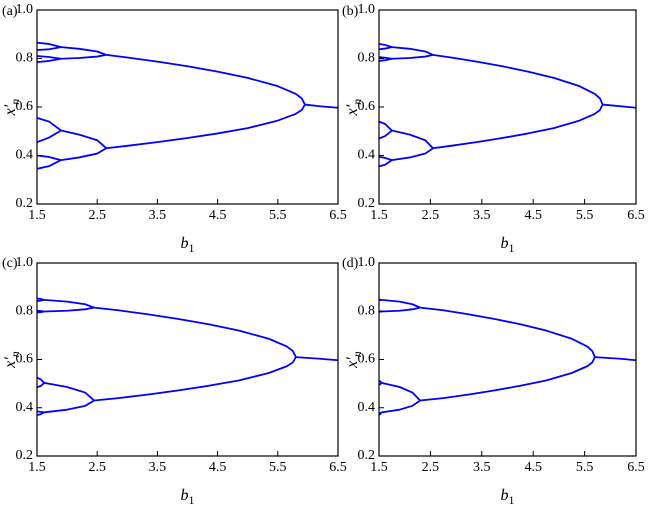 The height and width of the screenshot is (508, 650). Describe the element at coordinates (512, 248) in the screenshot. I see `x-label-subscript: 1` at that location.